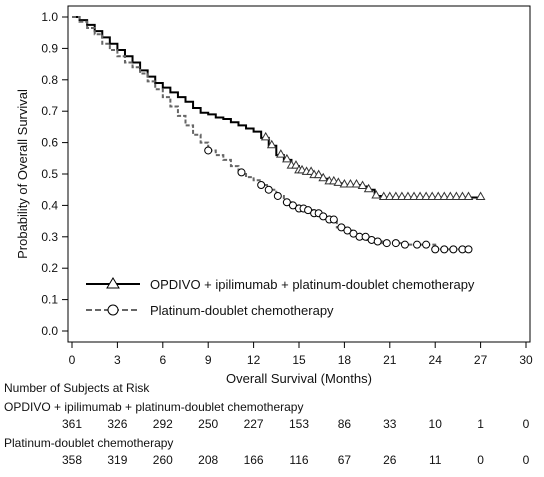  What do you see at coordinates (345, 460) in the screenshot?
I see `risk-count: 67` at bounding box center [345, 460].